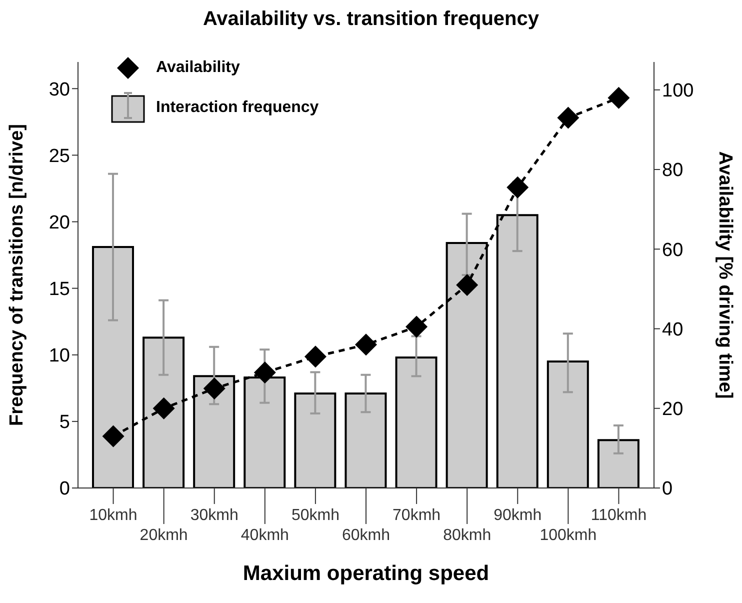  I want to click on y-tick-label: 15, so click(59, 289).